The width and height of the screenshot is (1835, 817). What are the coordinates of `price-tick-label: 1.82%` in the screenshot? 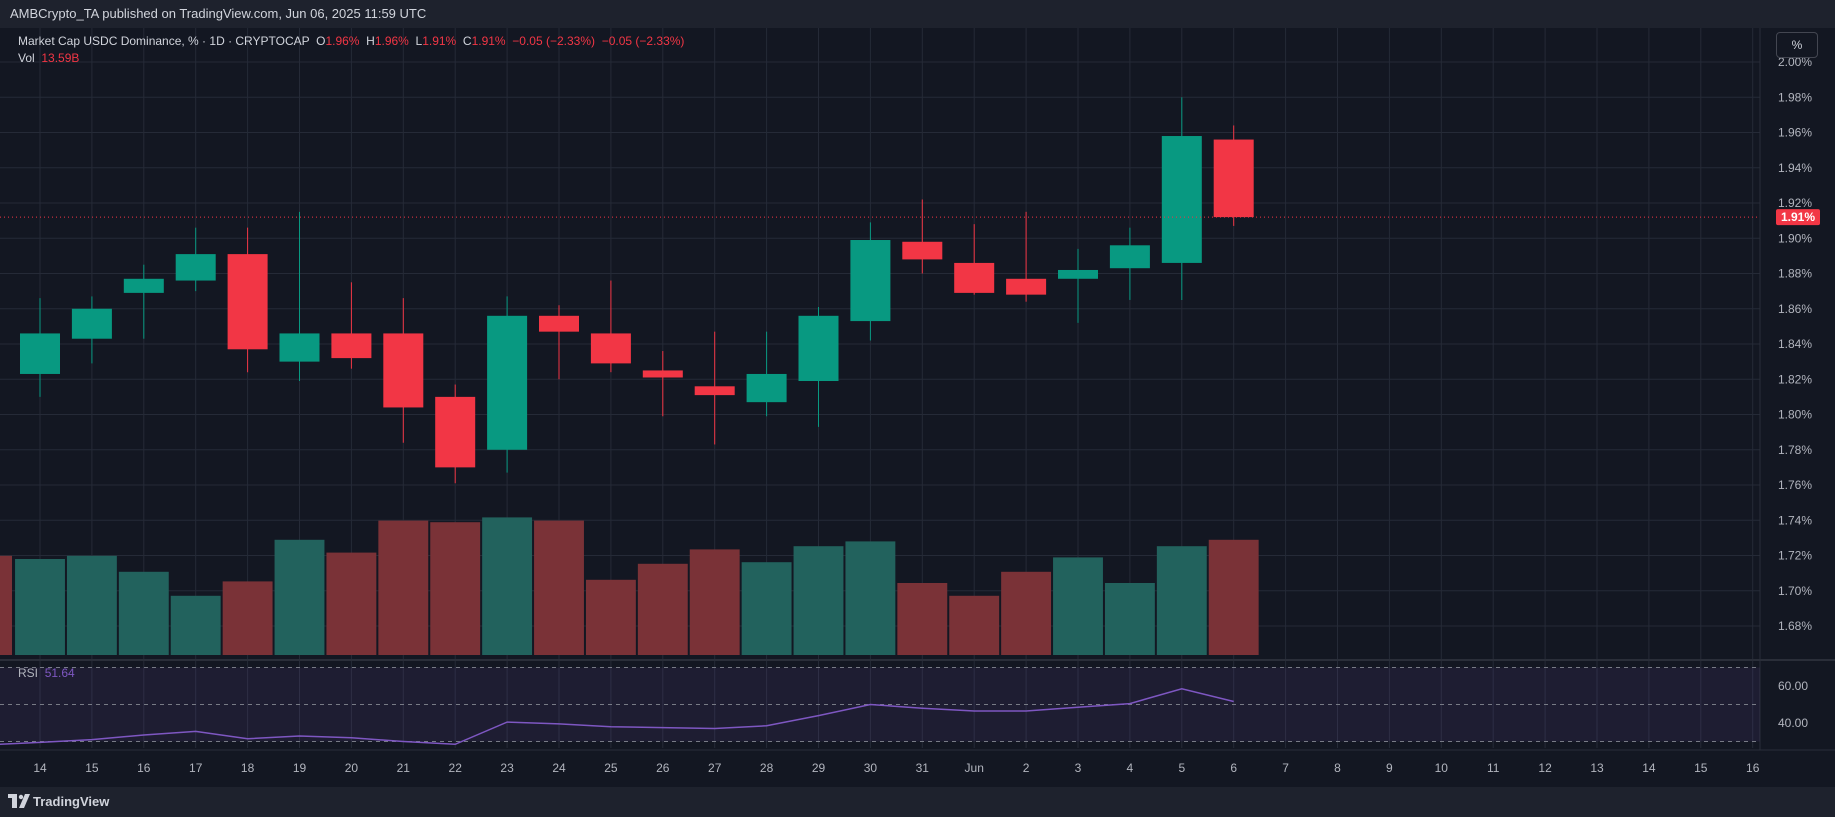 It's located at (1795, 379).